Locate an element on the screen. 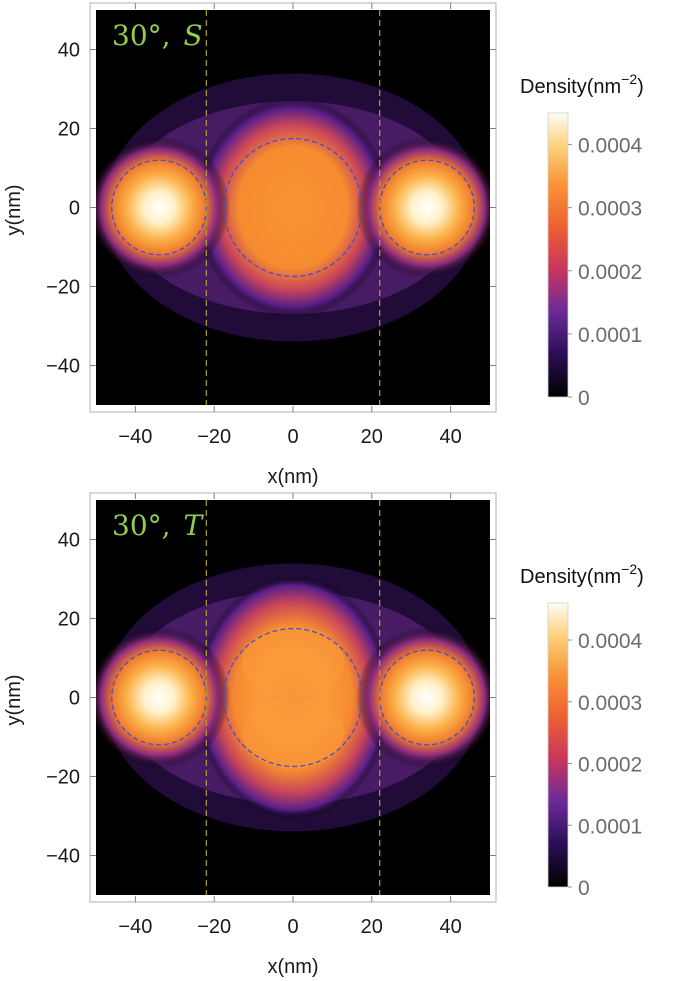 Image resolution: width=683 pixels, height=981 pixels. panel-label: 30°, T is located at coordinates (158, 525).